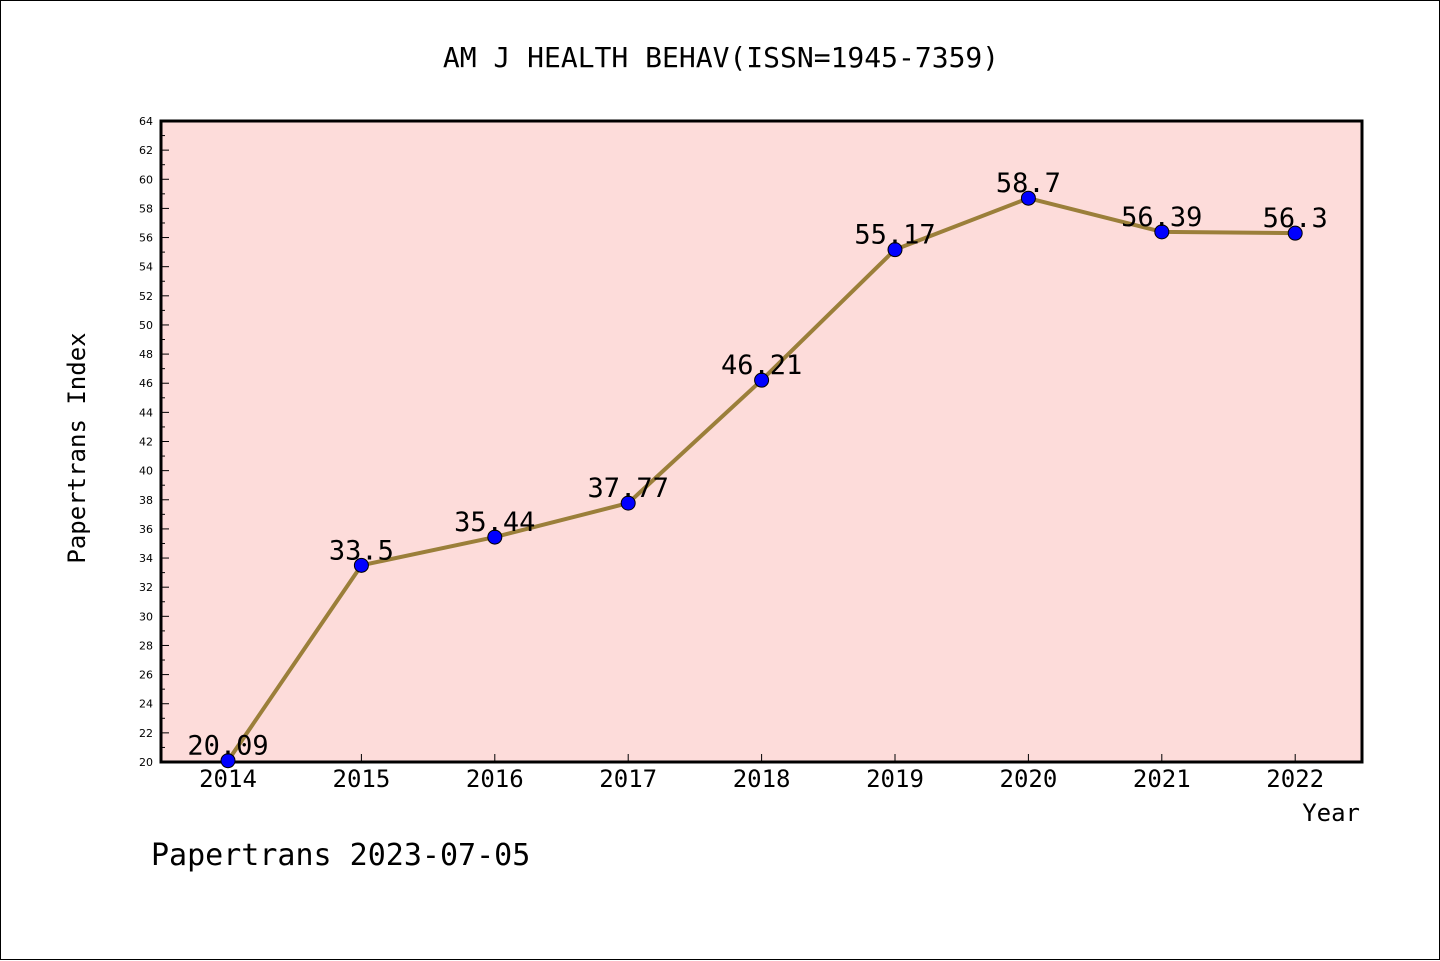  What do you see at coordinates (1162, 779) in the screenshot?
I see `x-tick-label: 2021` at bounding box center [1162, 779].